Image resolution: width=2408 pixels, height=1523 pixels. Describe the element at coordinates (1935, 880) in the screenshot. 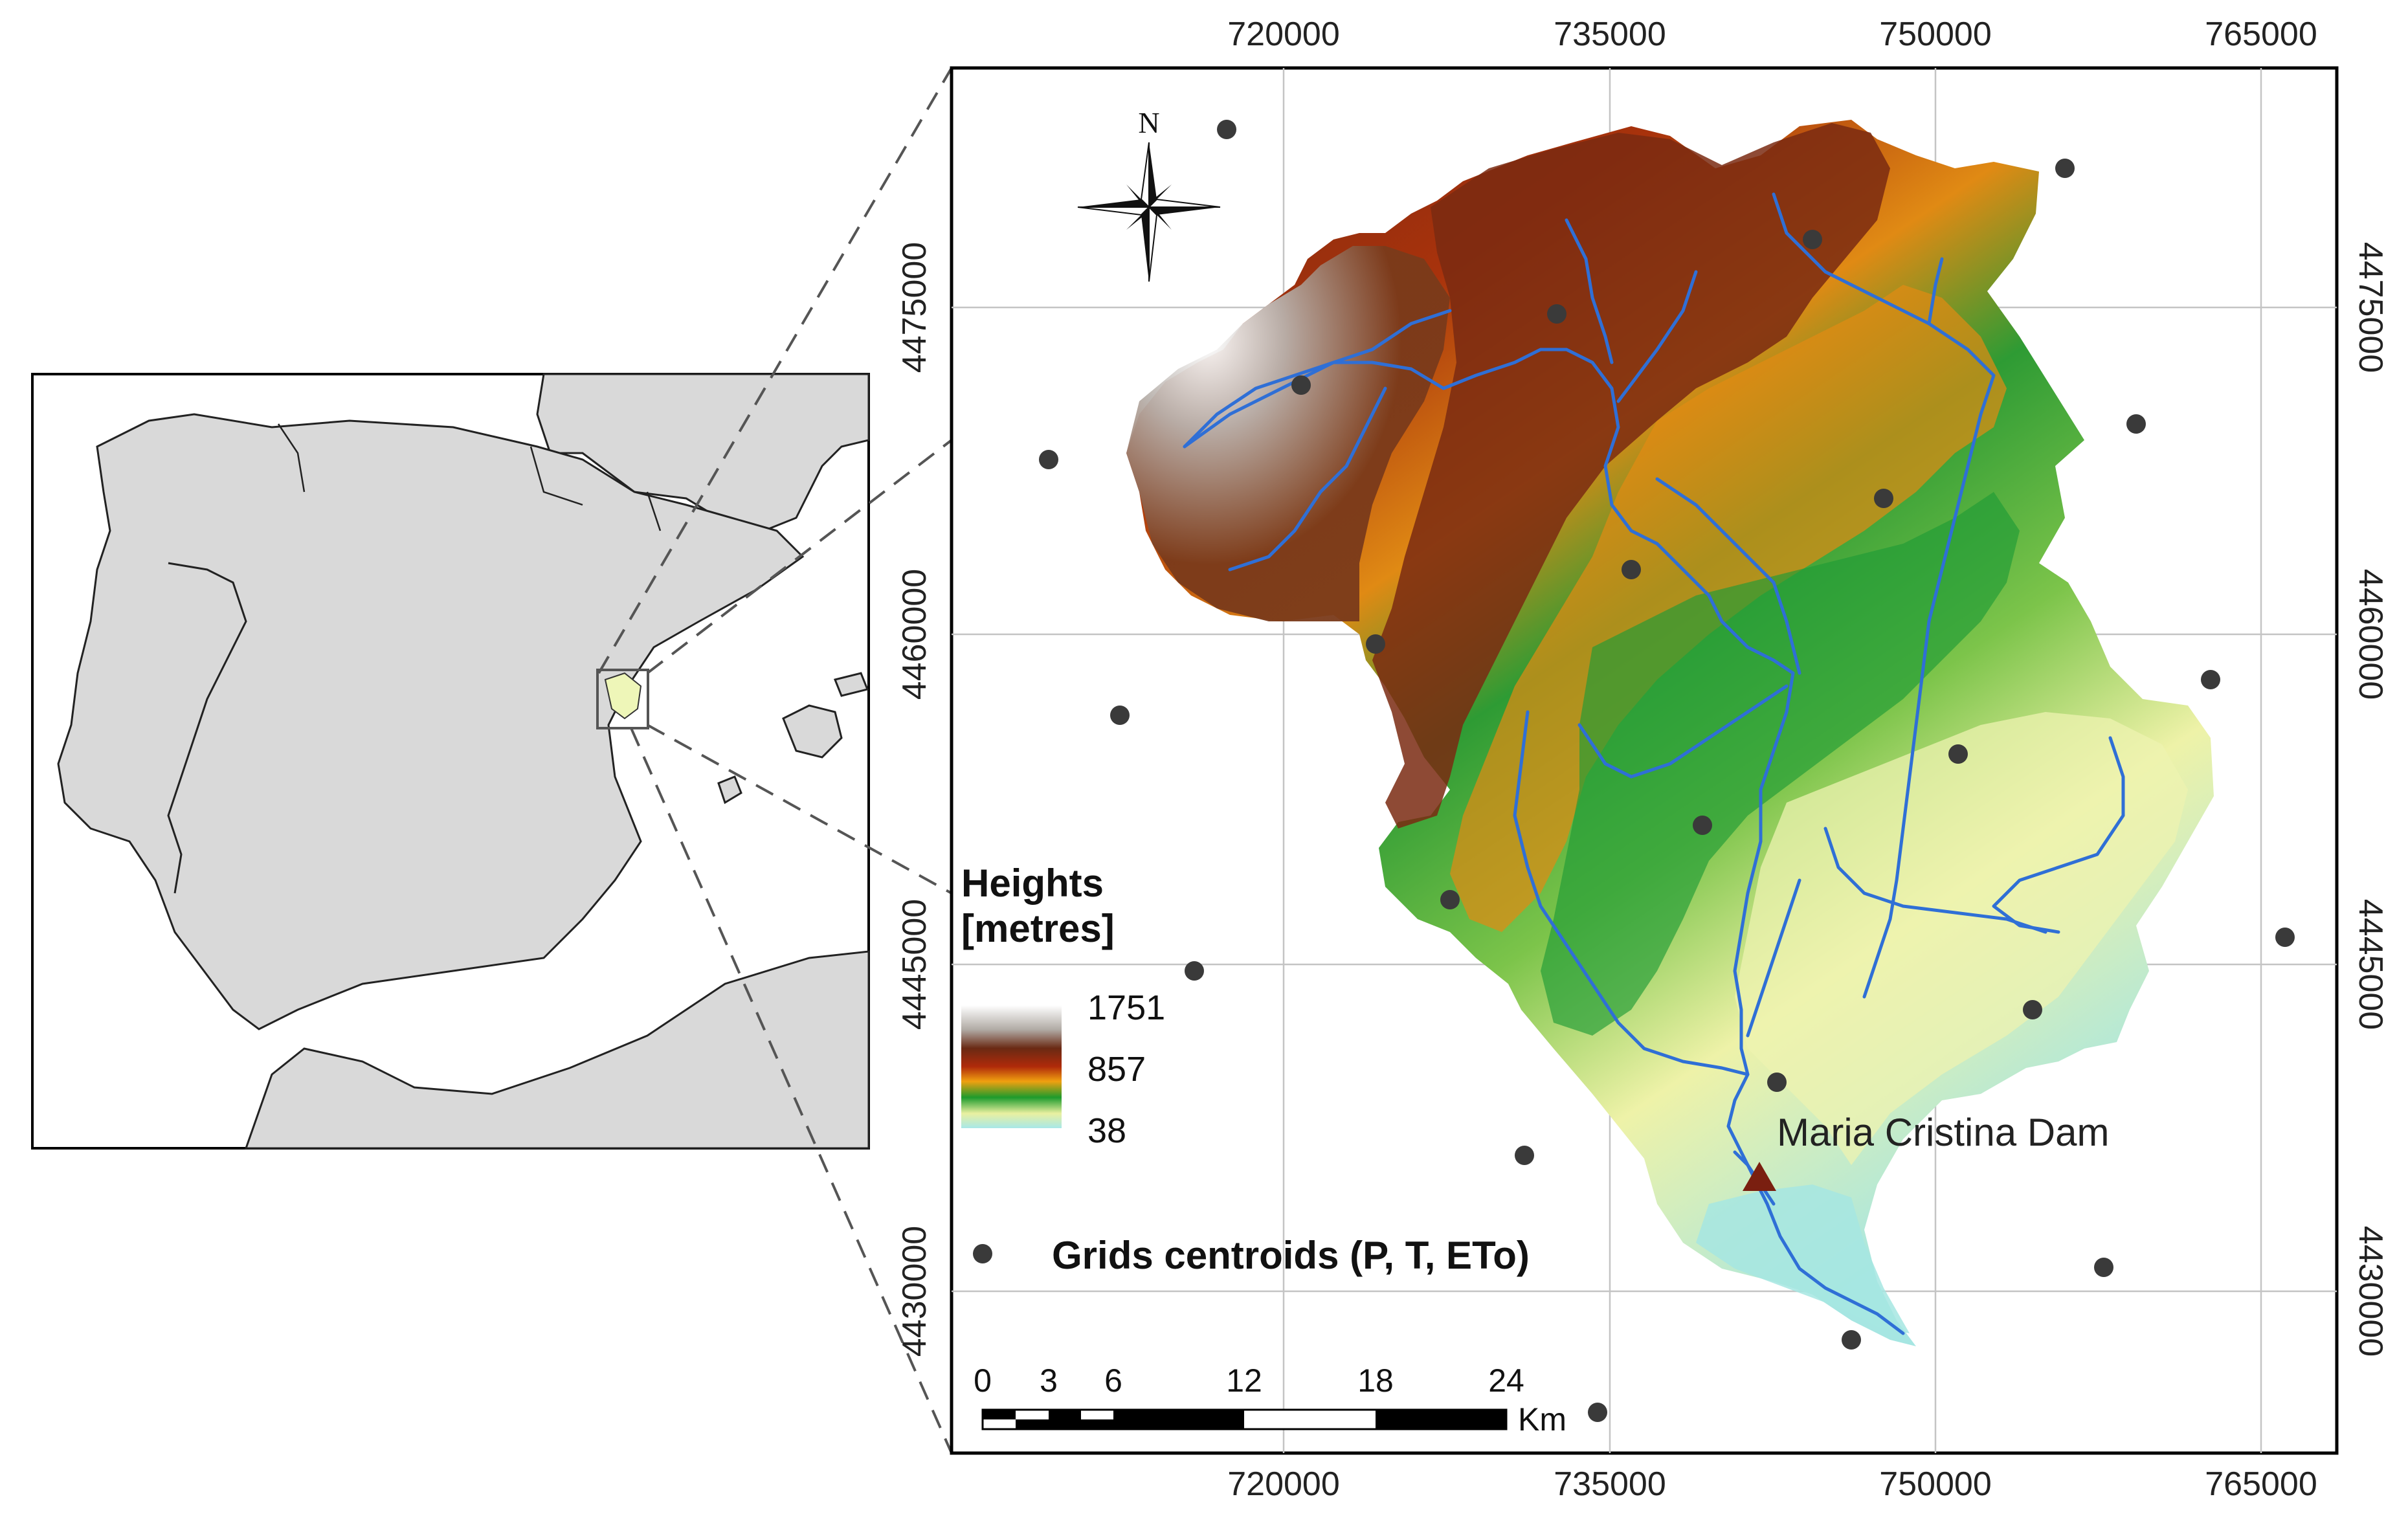

I see `river-trib-se` at that location.